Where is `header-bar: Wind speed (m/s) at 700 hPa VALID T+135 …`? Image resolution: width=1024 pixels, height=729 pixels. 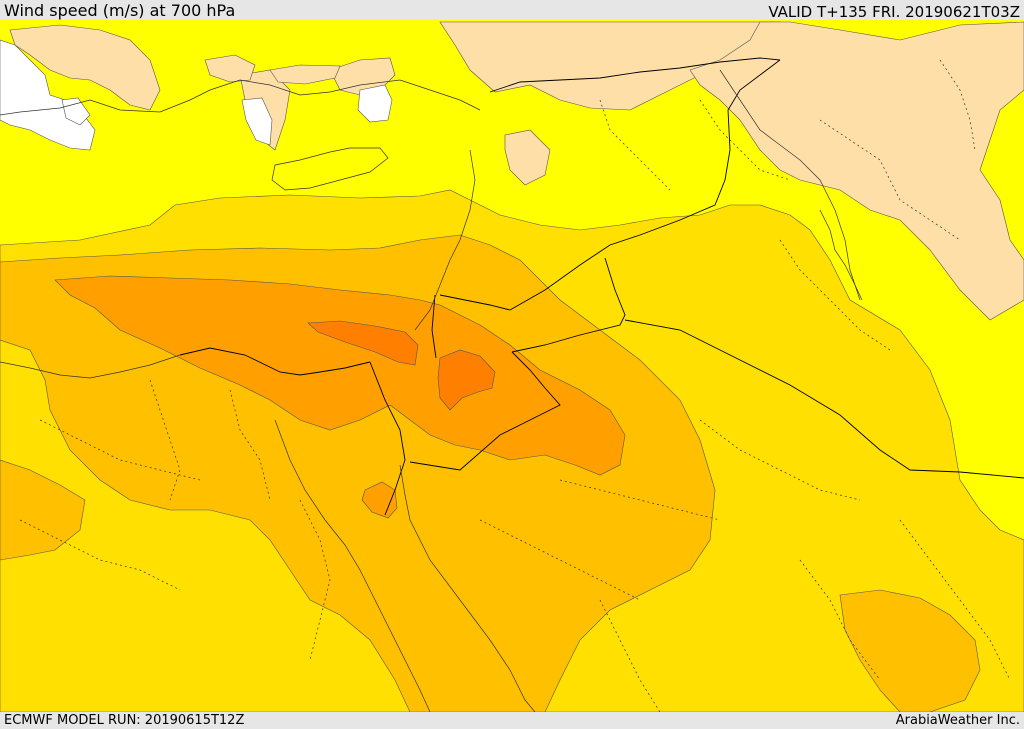
header-bar: Wind speed (m/s) at 700 hPa VALID T+135 … is located at coordinates (512, 10).